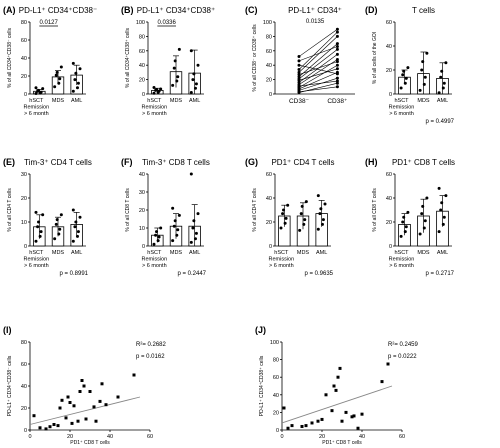 Image resolution: width=500 pixels, height=448 pixels. I want to click on y-axis-label: % of all CD34⁺CD38⁺ cells, so click(128, 57).